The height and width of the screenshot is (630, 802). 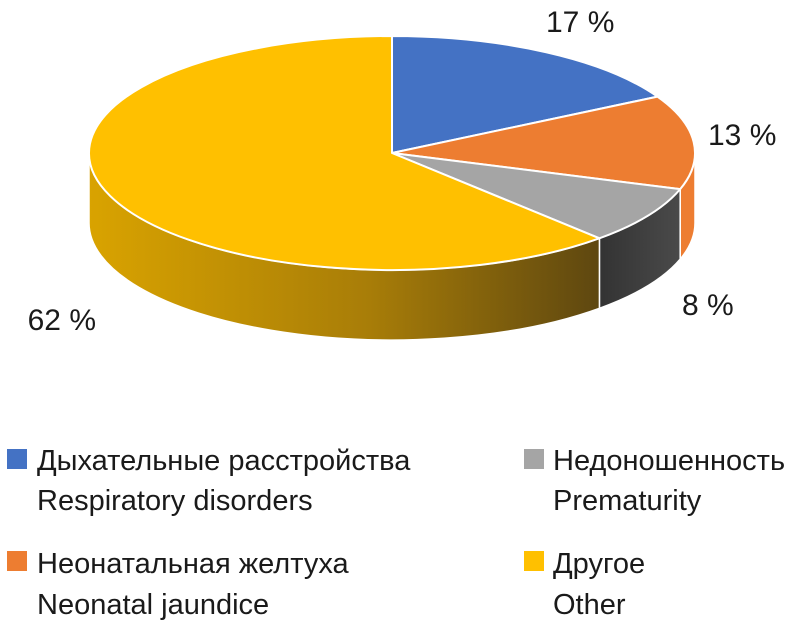 I want to click on legend-label-ru: Дыхательные расстройства, so click(x=224, y=461).